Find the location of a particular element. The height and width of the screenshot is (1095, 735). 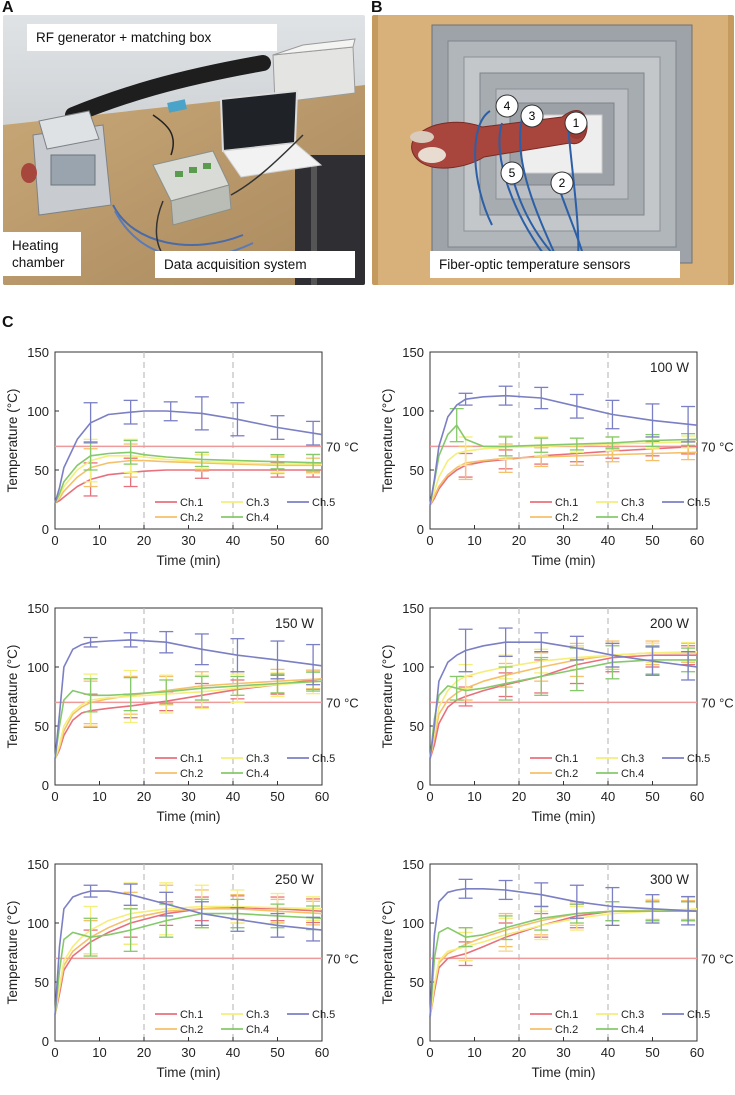

y-tick-label: 150 is located at coordinates (413, 352).